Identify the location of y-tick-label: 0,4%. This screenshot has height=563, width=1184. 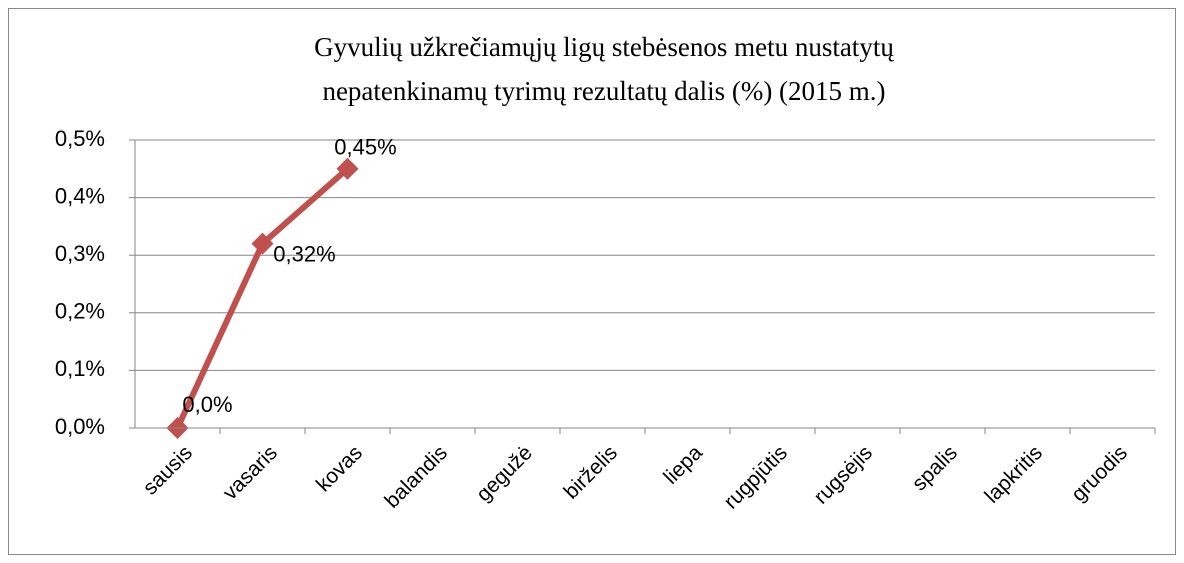
(80, 195).